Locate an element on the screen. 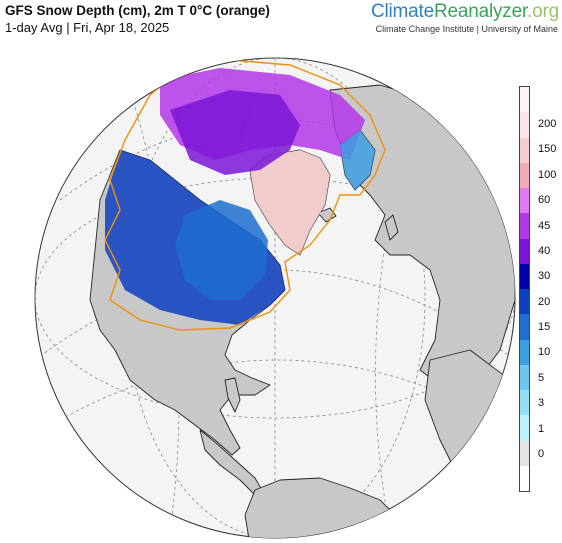 The image size is (562, 543). legend-tick-label: 3 is located at coordinates (541, 403).